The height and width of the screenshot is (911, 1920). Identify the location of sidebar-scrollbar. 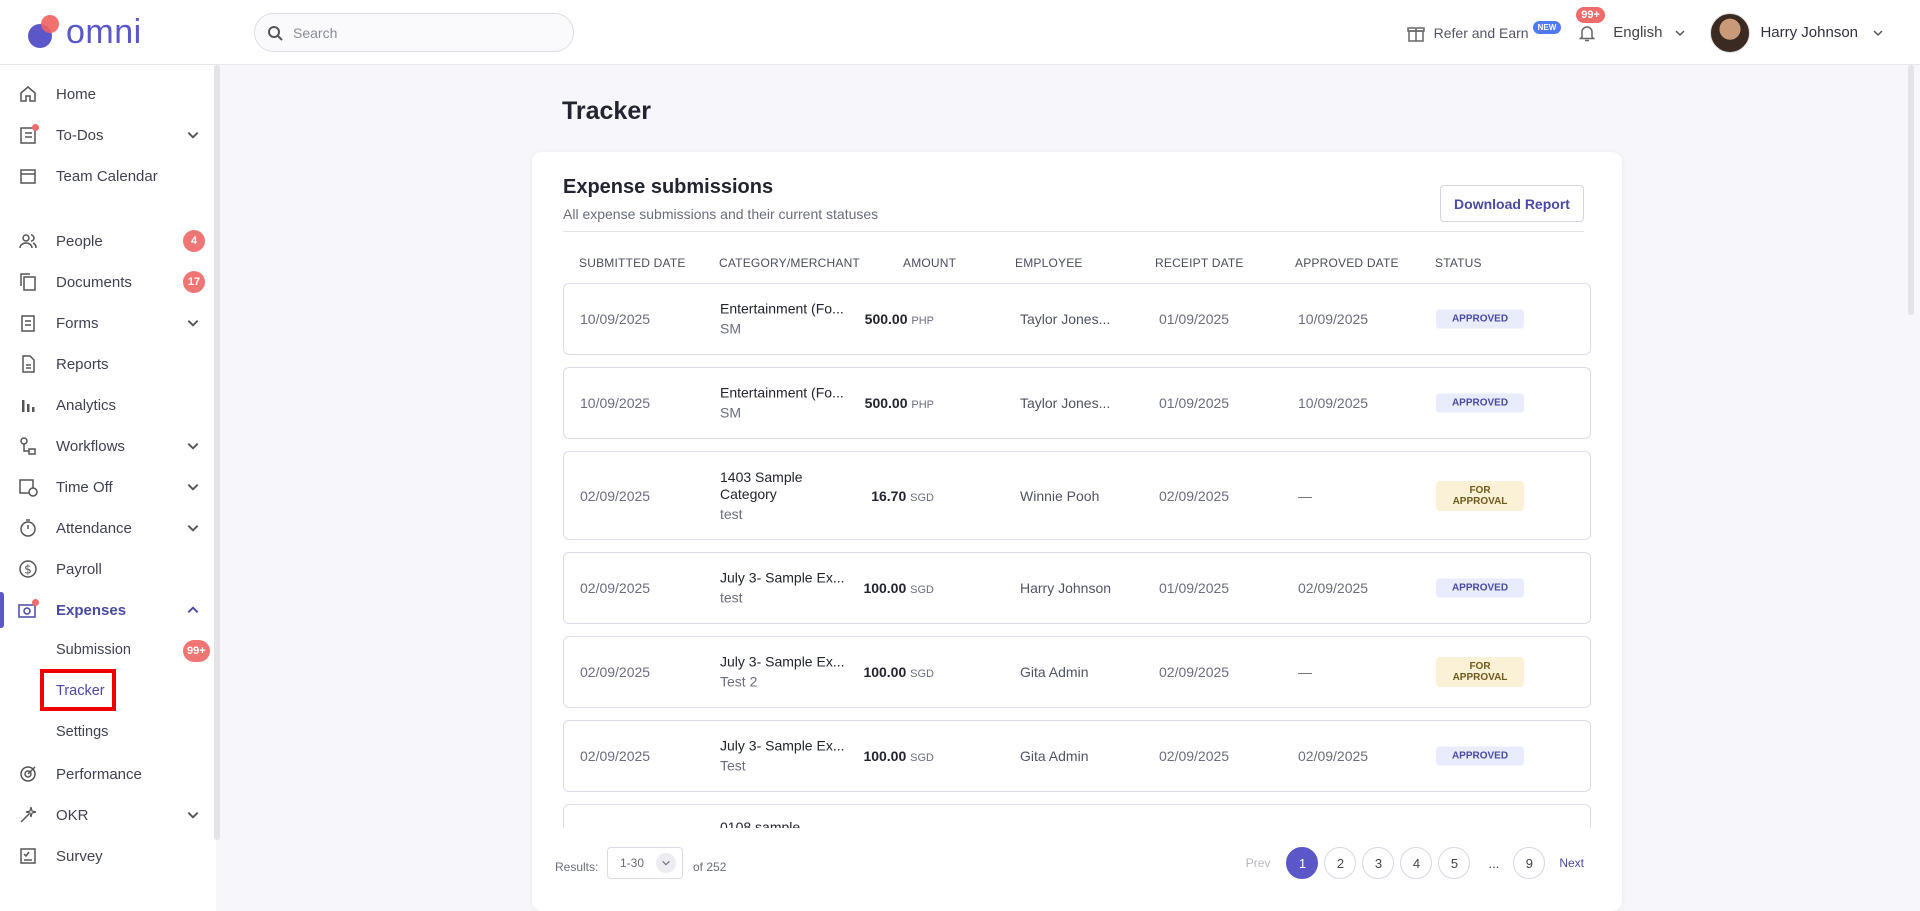
(217, 452).